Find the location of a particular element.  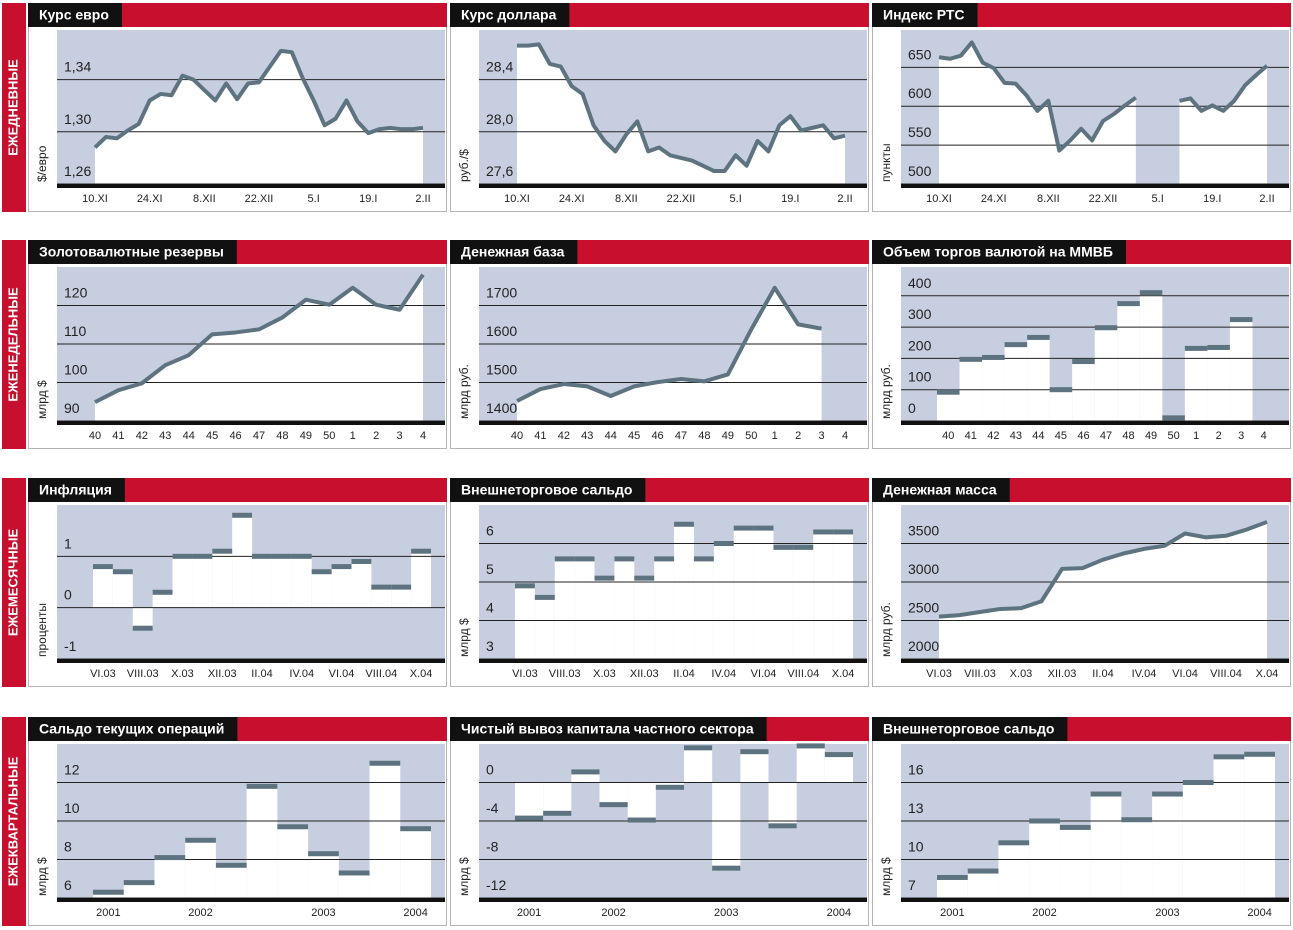

chart-title: Курс доллара is located at coordinates (509, 15).